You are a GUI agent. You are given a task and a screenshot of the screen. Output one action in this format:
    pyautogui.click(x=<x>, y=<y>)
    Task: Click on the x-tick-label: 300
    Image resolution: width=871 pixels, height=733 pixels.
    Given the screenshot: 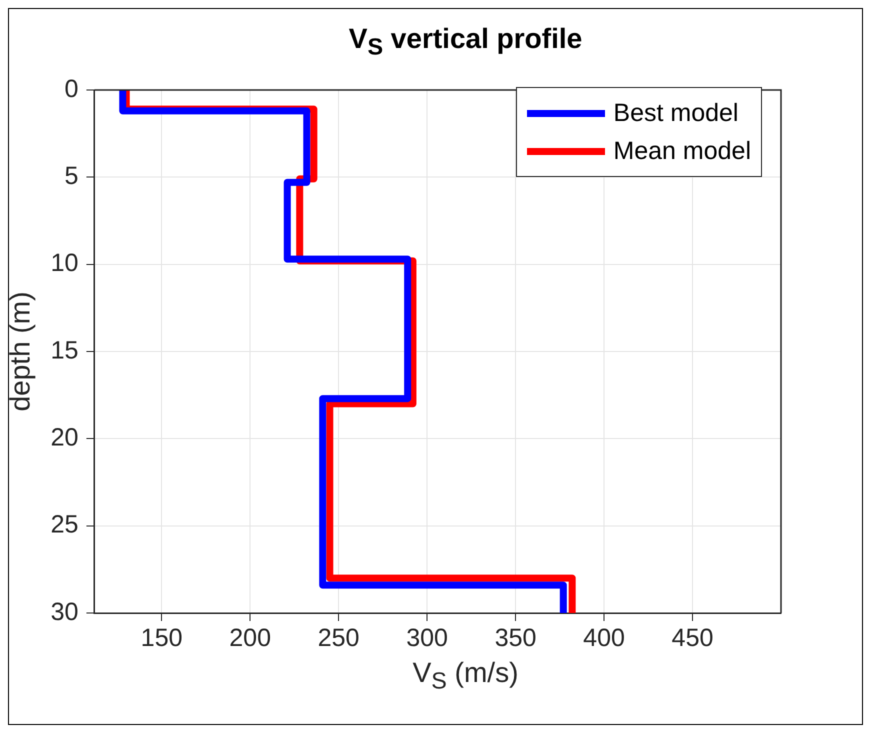 What is the action you would take?
    pyautogui.click(x=427, y=638)
    